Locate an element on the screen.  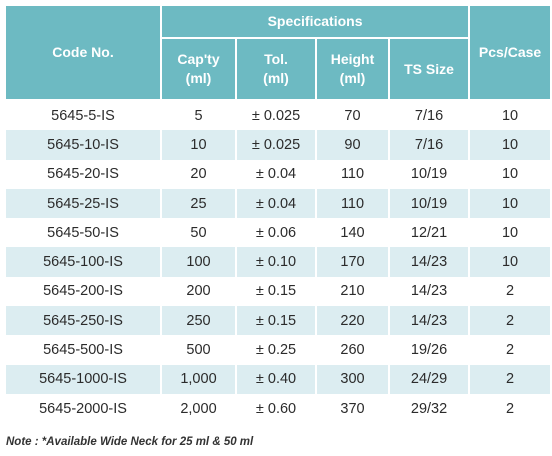
code-cell: 5645-25-IS is located at coordinates (83, 203).